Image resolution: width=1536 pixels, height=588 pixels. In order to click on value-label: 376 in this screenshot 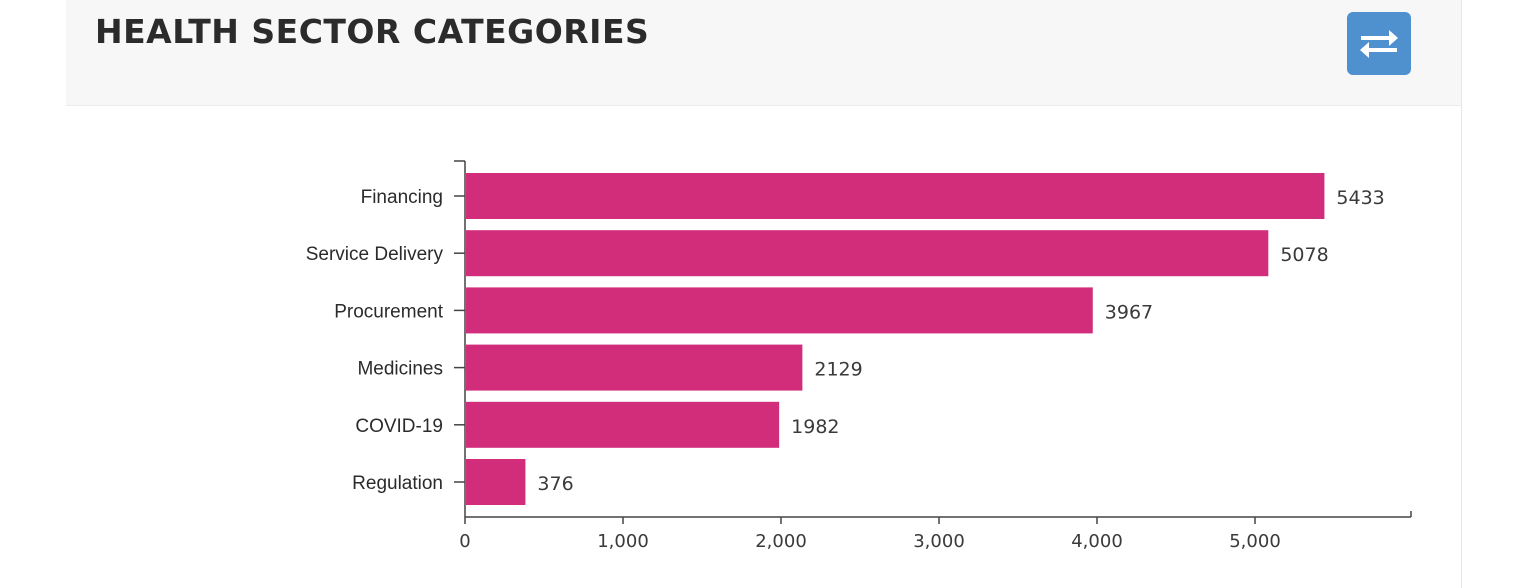, I will do `click(555, 484)`.